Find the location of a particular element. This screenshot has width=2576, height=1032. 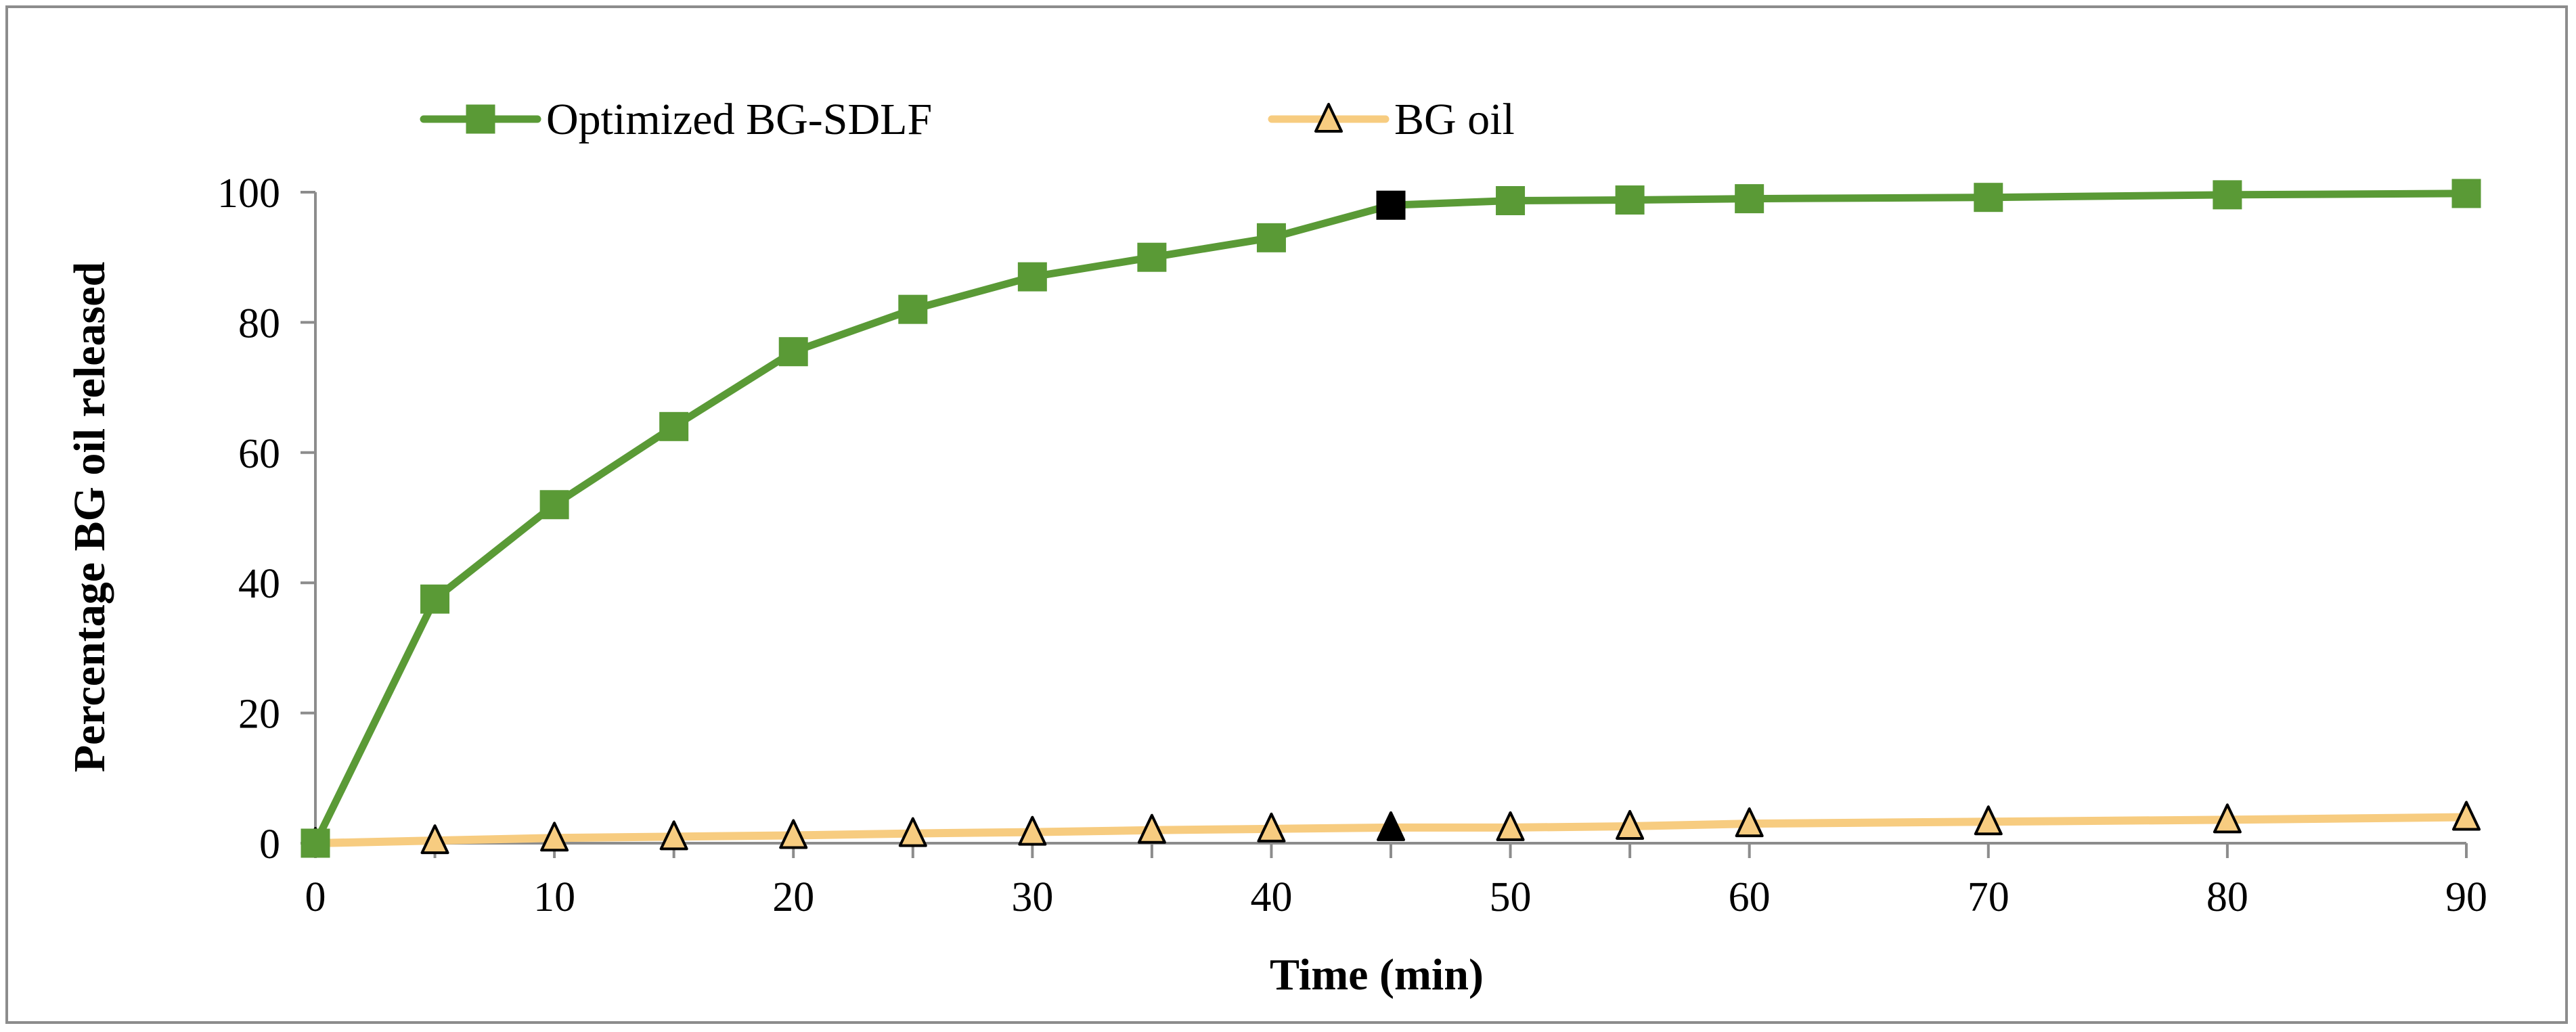

legend-label: BG oil is located at coordinates (1454, 119).